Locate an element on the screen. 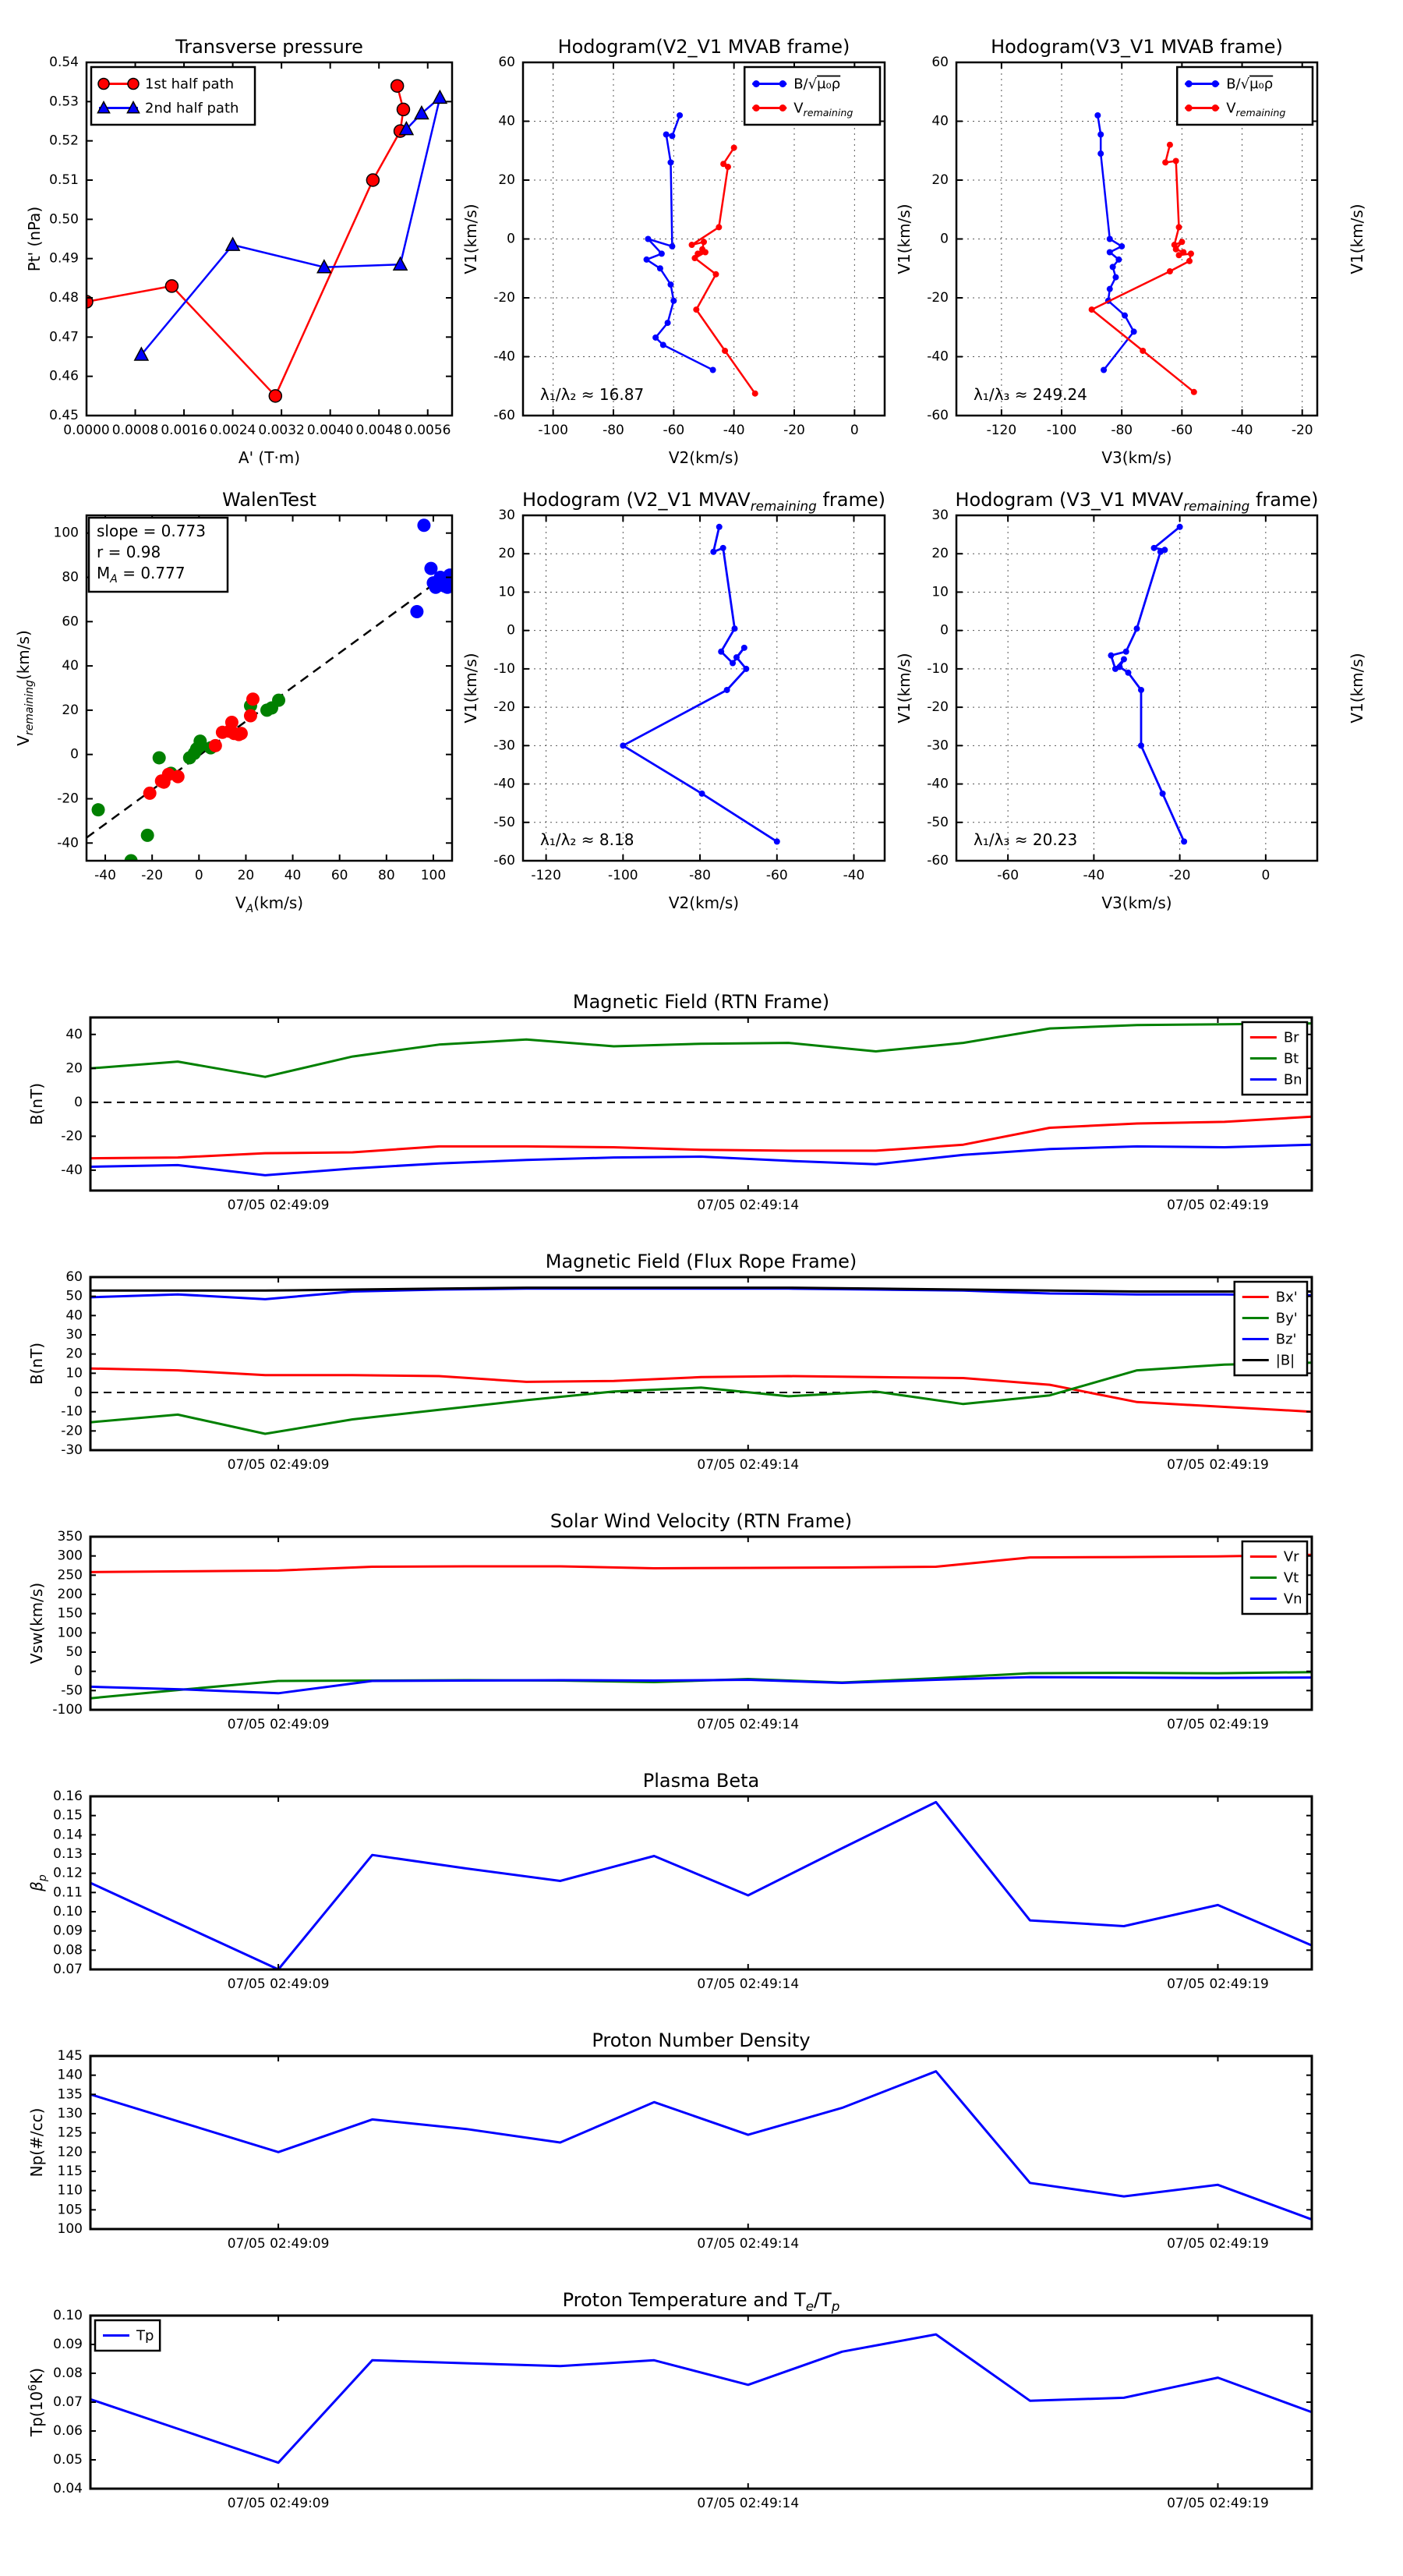  mag-rtn-legend-label: Bn is located at coordinates (1293, 1080).